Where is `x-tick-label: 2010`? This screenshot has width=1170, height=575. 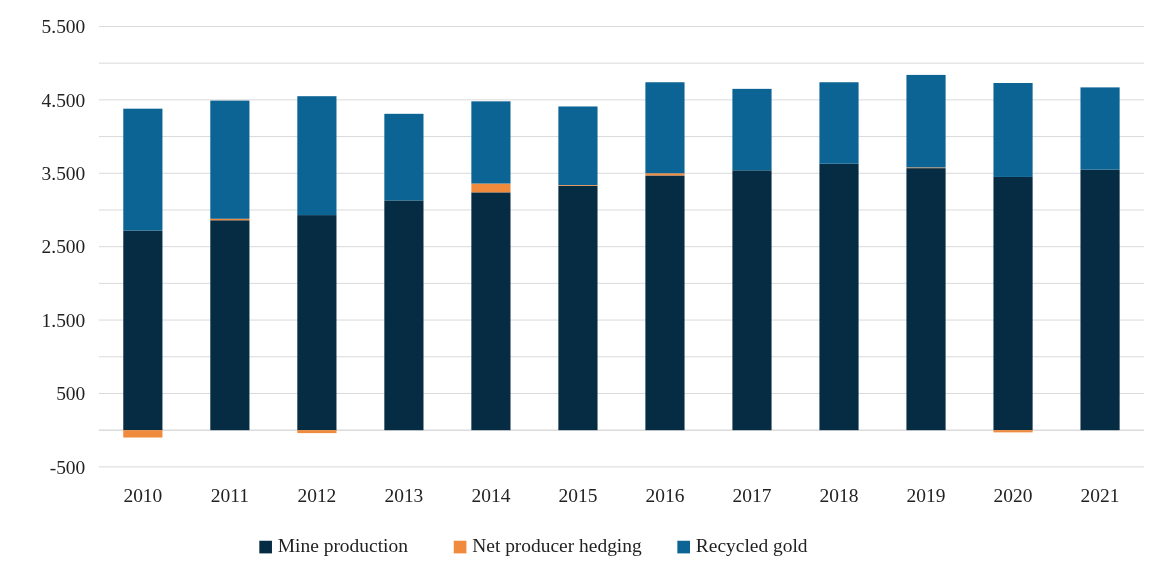 x-tick-label: 2010 is located at coordinates (143, 495).